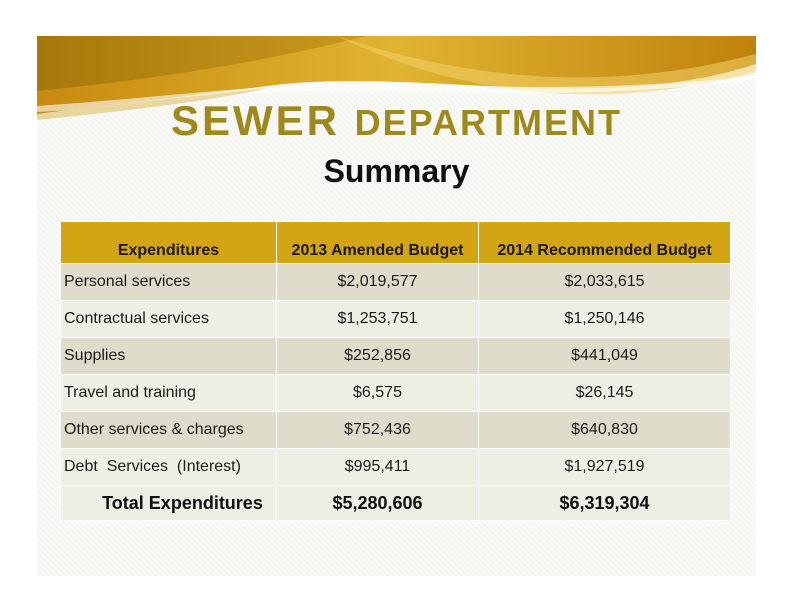  Describe the element at coordinates (488, 122) in the screenshot. I see `title-word-department: DEPARTMENT` at that location.